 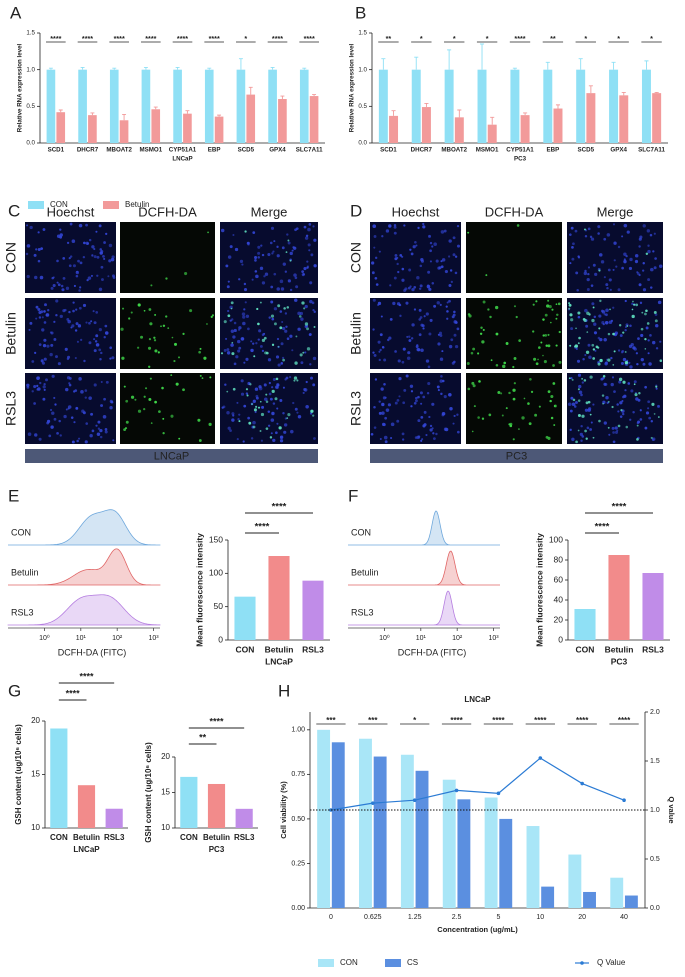 What do you see at coordinates (217, 849) in the screenshot?
I see `x-axis-label: PC3` at bounding box center [217, 849].